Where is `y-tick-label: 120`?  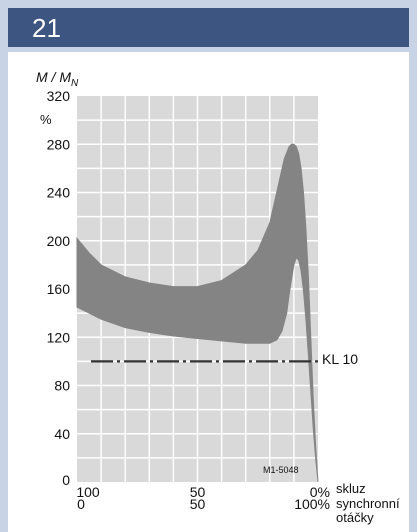
y-tick-label: 120 is located at coordinates (59, 337).